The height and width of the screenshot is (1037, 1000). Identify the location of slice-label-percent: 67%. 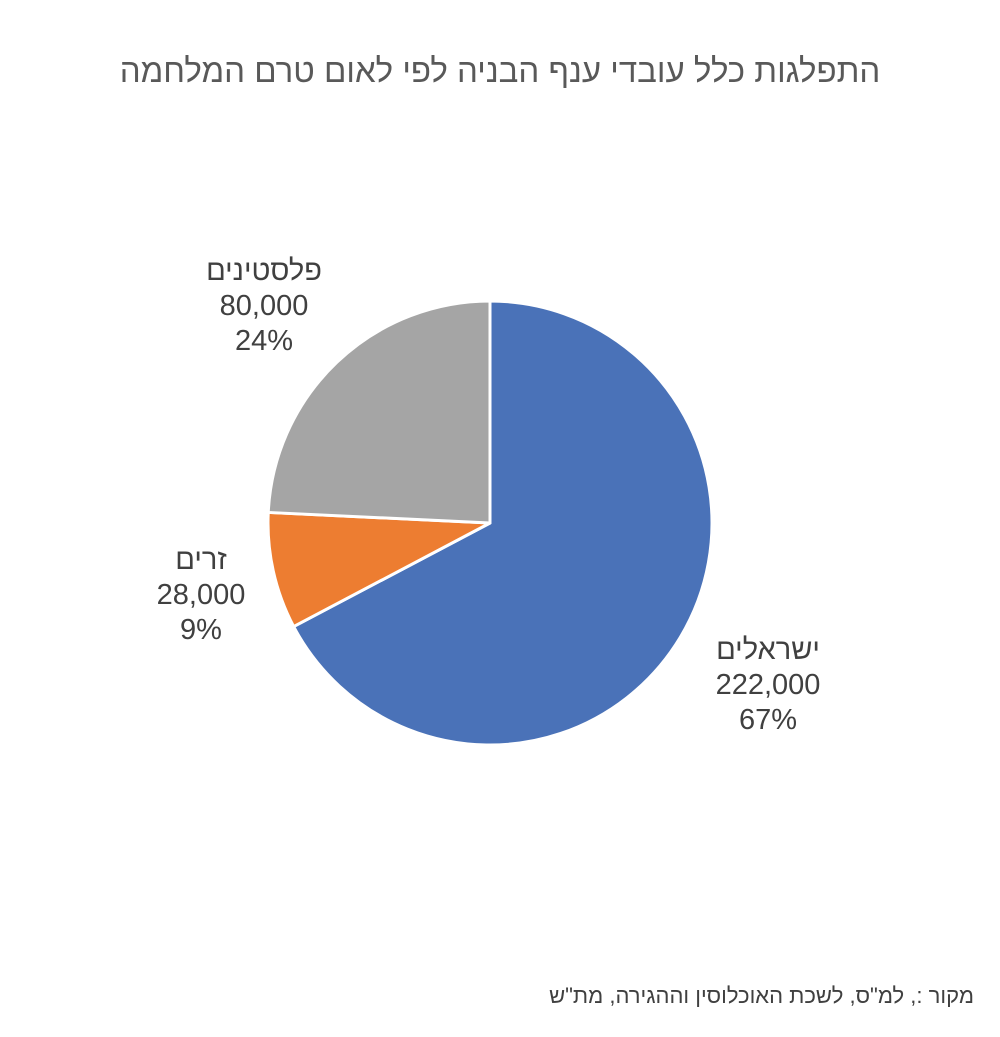
(768, 720).